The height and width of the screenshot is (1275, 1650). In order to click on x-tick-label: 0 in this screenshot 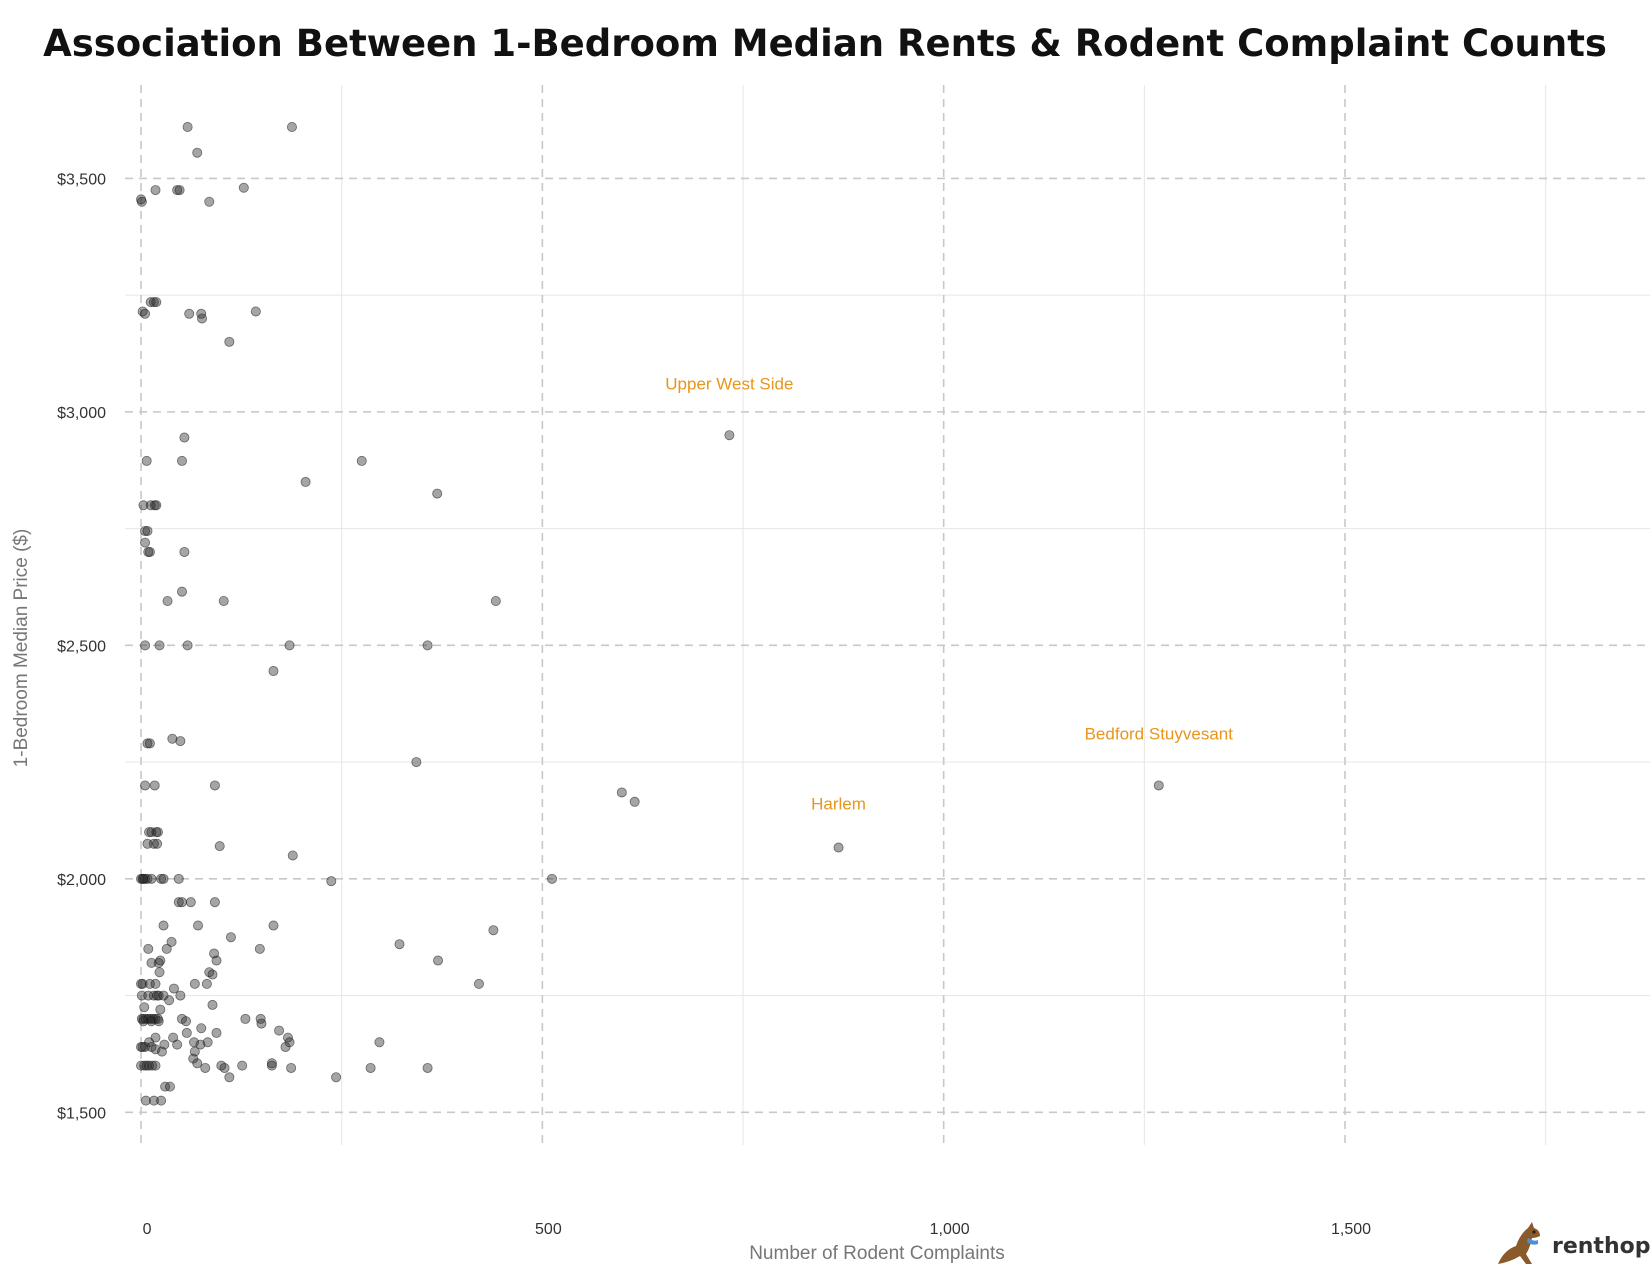, I will do `click(147, 1229)`.